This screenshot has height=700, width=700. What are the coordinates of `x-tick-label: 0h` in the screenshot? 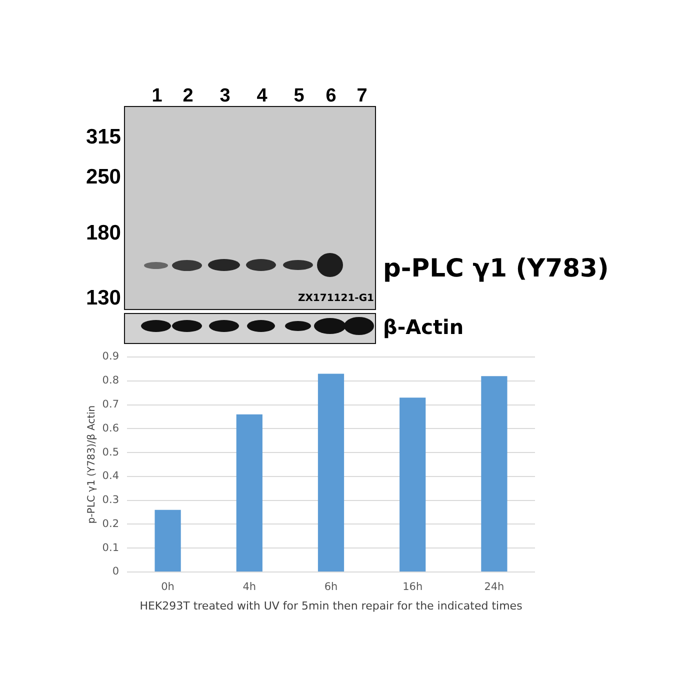 It's located at (167, 587).